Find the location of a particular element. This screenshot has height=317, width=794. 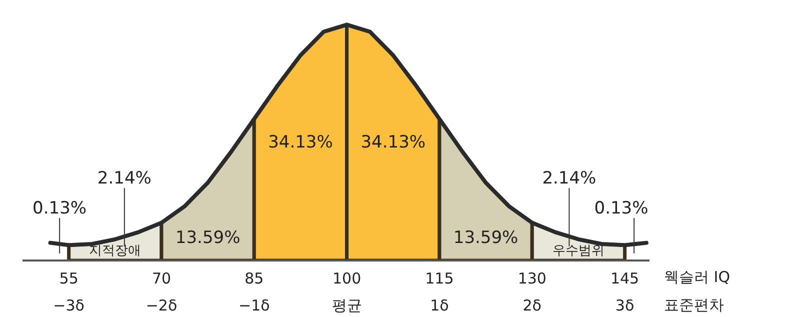

x2-tick-label: −2δ is located at coordinates (162, 305).